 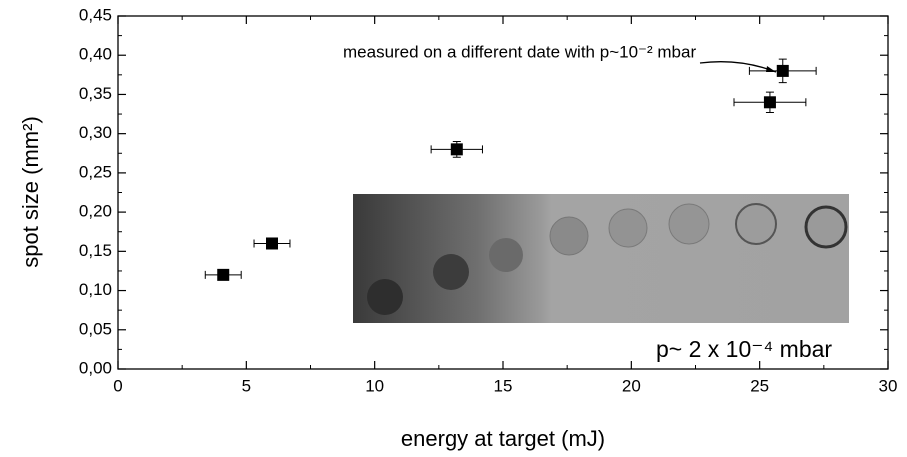 What do you see at coordinates (95, 14) in the screenshot?
I see `y-tick-label: 0,45` at bounding box center [95, 14].